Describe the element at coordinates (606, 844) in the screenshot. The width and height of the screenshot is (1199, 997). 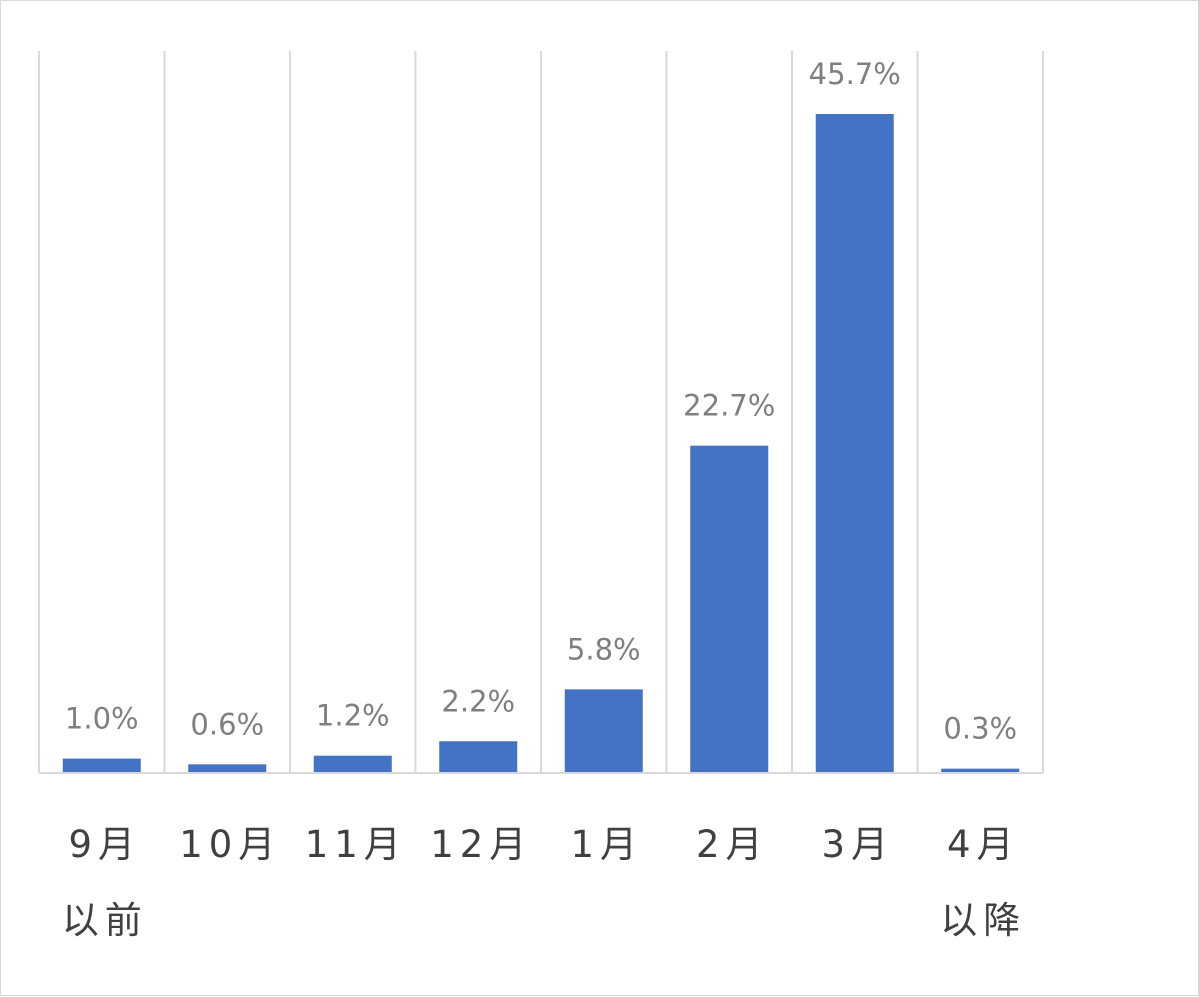
I see `x-tick-label: 1月` at that location.